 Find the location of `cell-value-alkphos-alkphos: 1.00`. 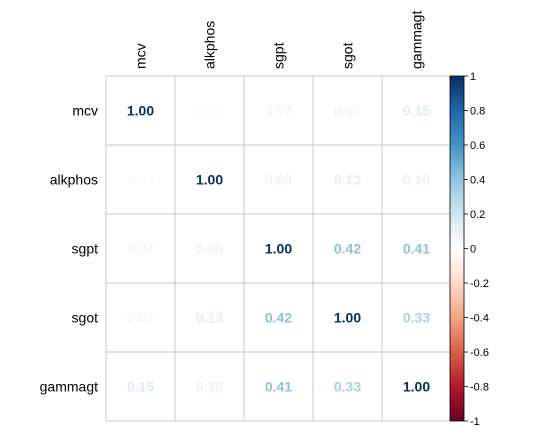

cell-value-alkphos-alkphos: 1.00 is located at coordinates (209, 180).